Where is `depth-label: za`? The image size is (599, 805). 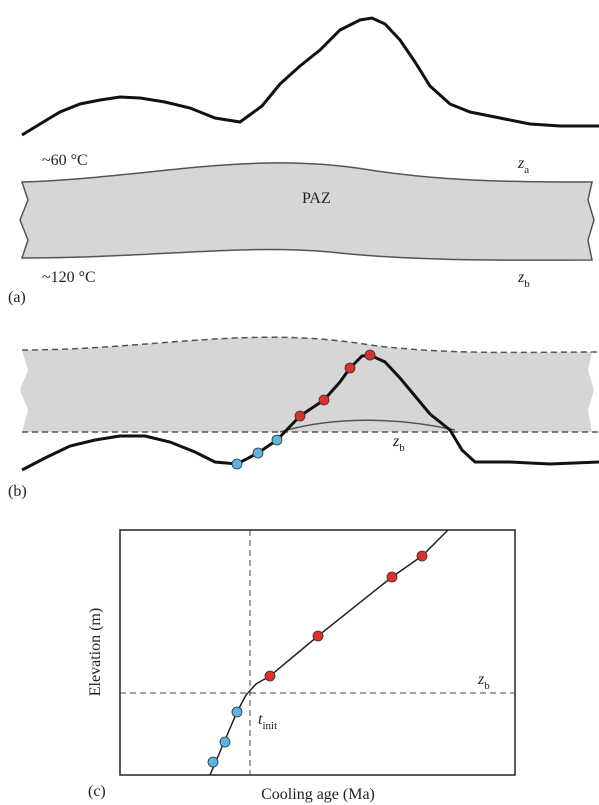 depth-label: za is located at coordinates (523, 165).